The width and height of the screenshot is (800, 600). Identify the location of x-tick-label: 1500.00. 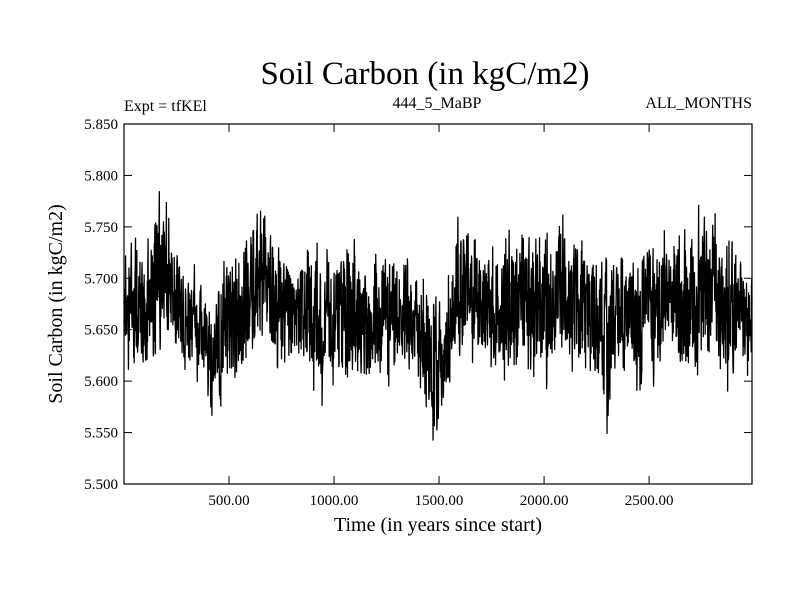
(439, 501).